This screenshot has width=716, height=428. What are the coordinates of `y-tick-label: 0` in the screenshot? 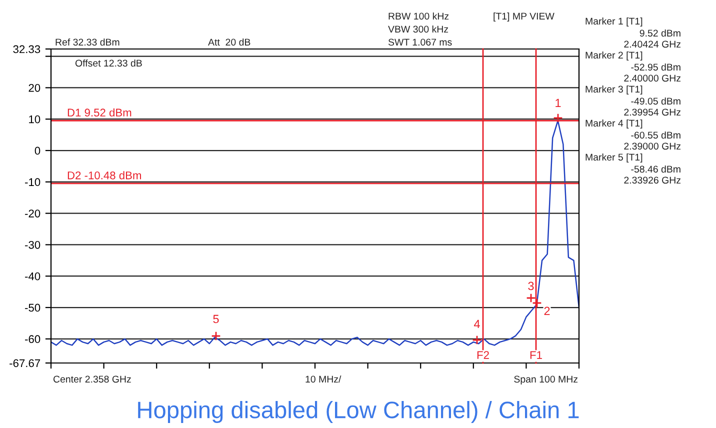 It's located at (37, 150).